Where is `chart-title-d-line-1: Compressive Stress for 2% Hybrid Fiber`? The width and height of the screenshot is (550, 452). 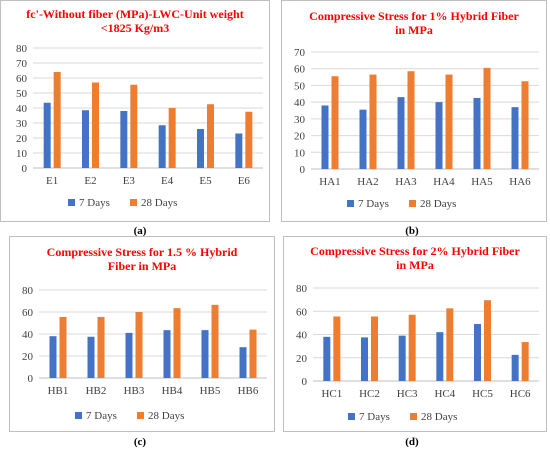
chart-title-d-line-1: Compressive Stress for 2% Hybrid Fiber is located at coordinates (415, 251).